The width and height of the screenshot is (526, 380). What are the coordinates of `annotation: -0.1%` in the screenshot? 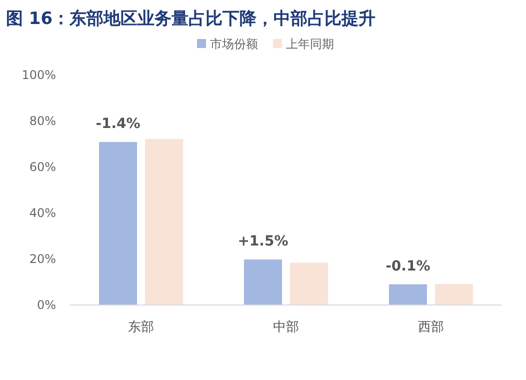 It's located at (408, 266).